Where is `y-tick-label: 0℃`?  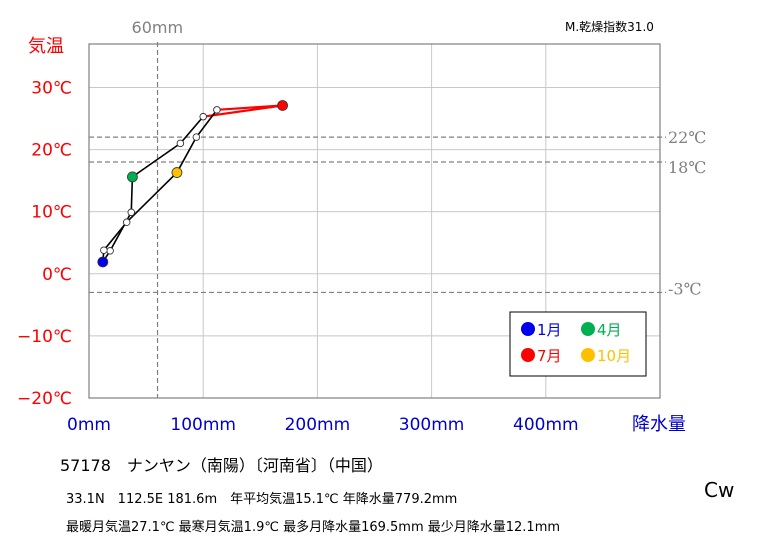 y-tick-label: 0℃ is located at coordinates (57, 275).